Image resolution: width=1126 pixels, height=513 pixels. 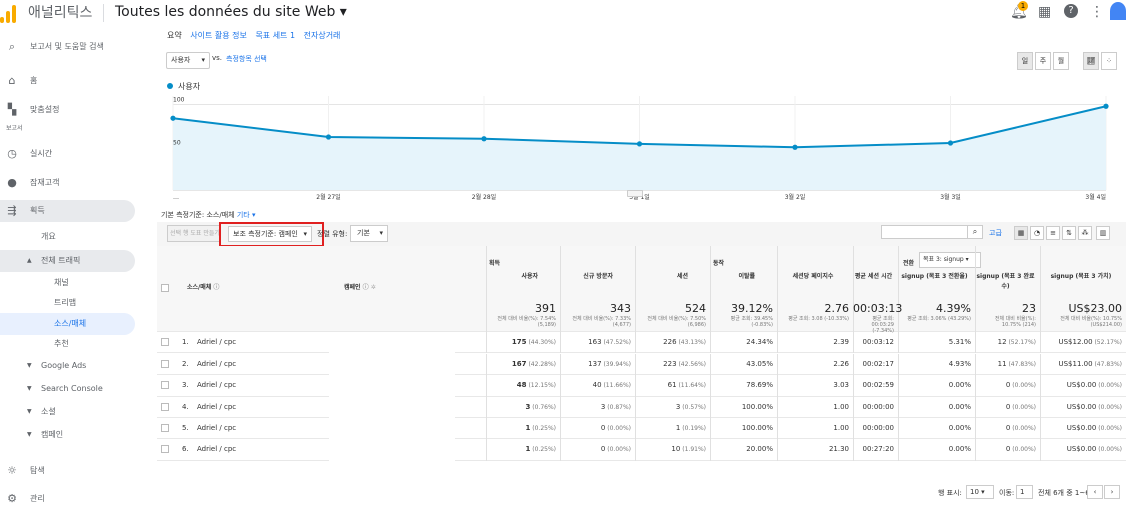 I want to click on sidebar-item-social: ▼ 소셜, so click(x=77, y=412).